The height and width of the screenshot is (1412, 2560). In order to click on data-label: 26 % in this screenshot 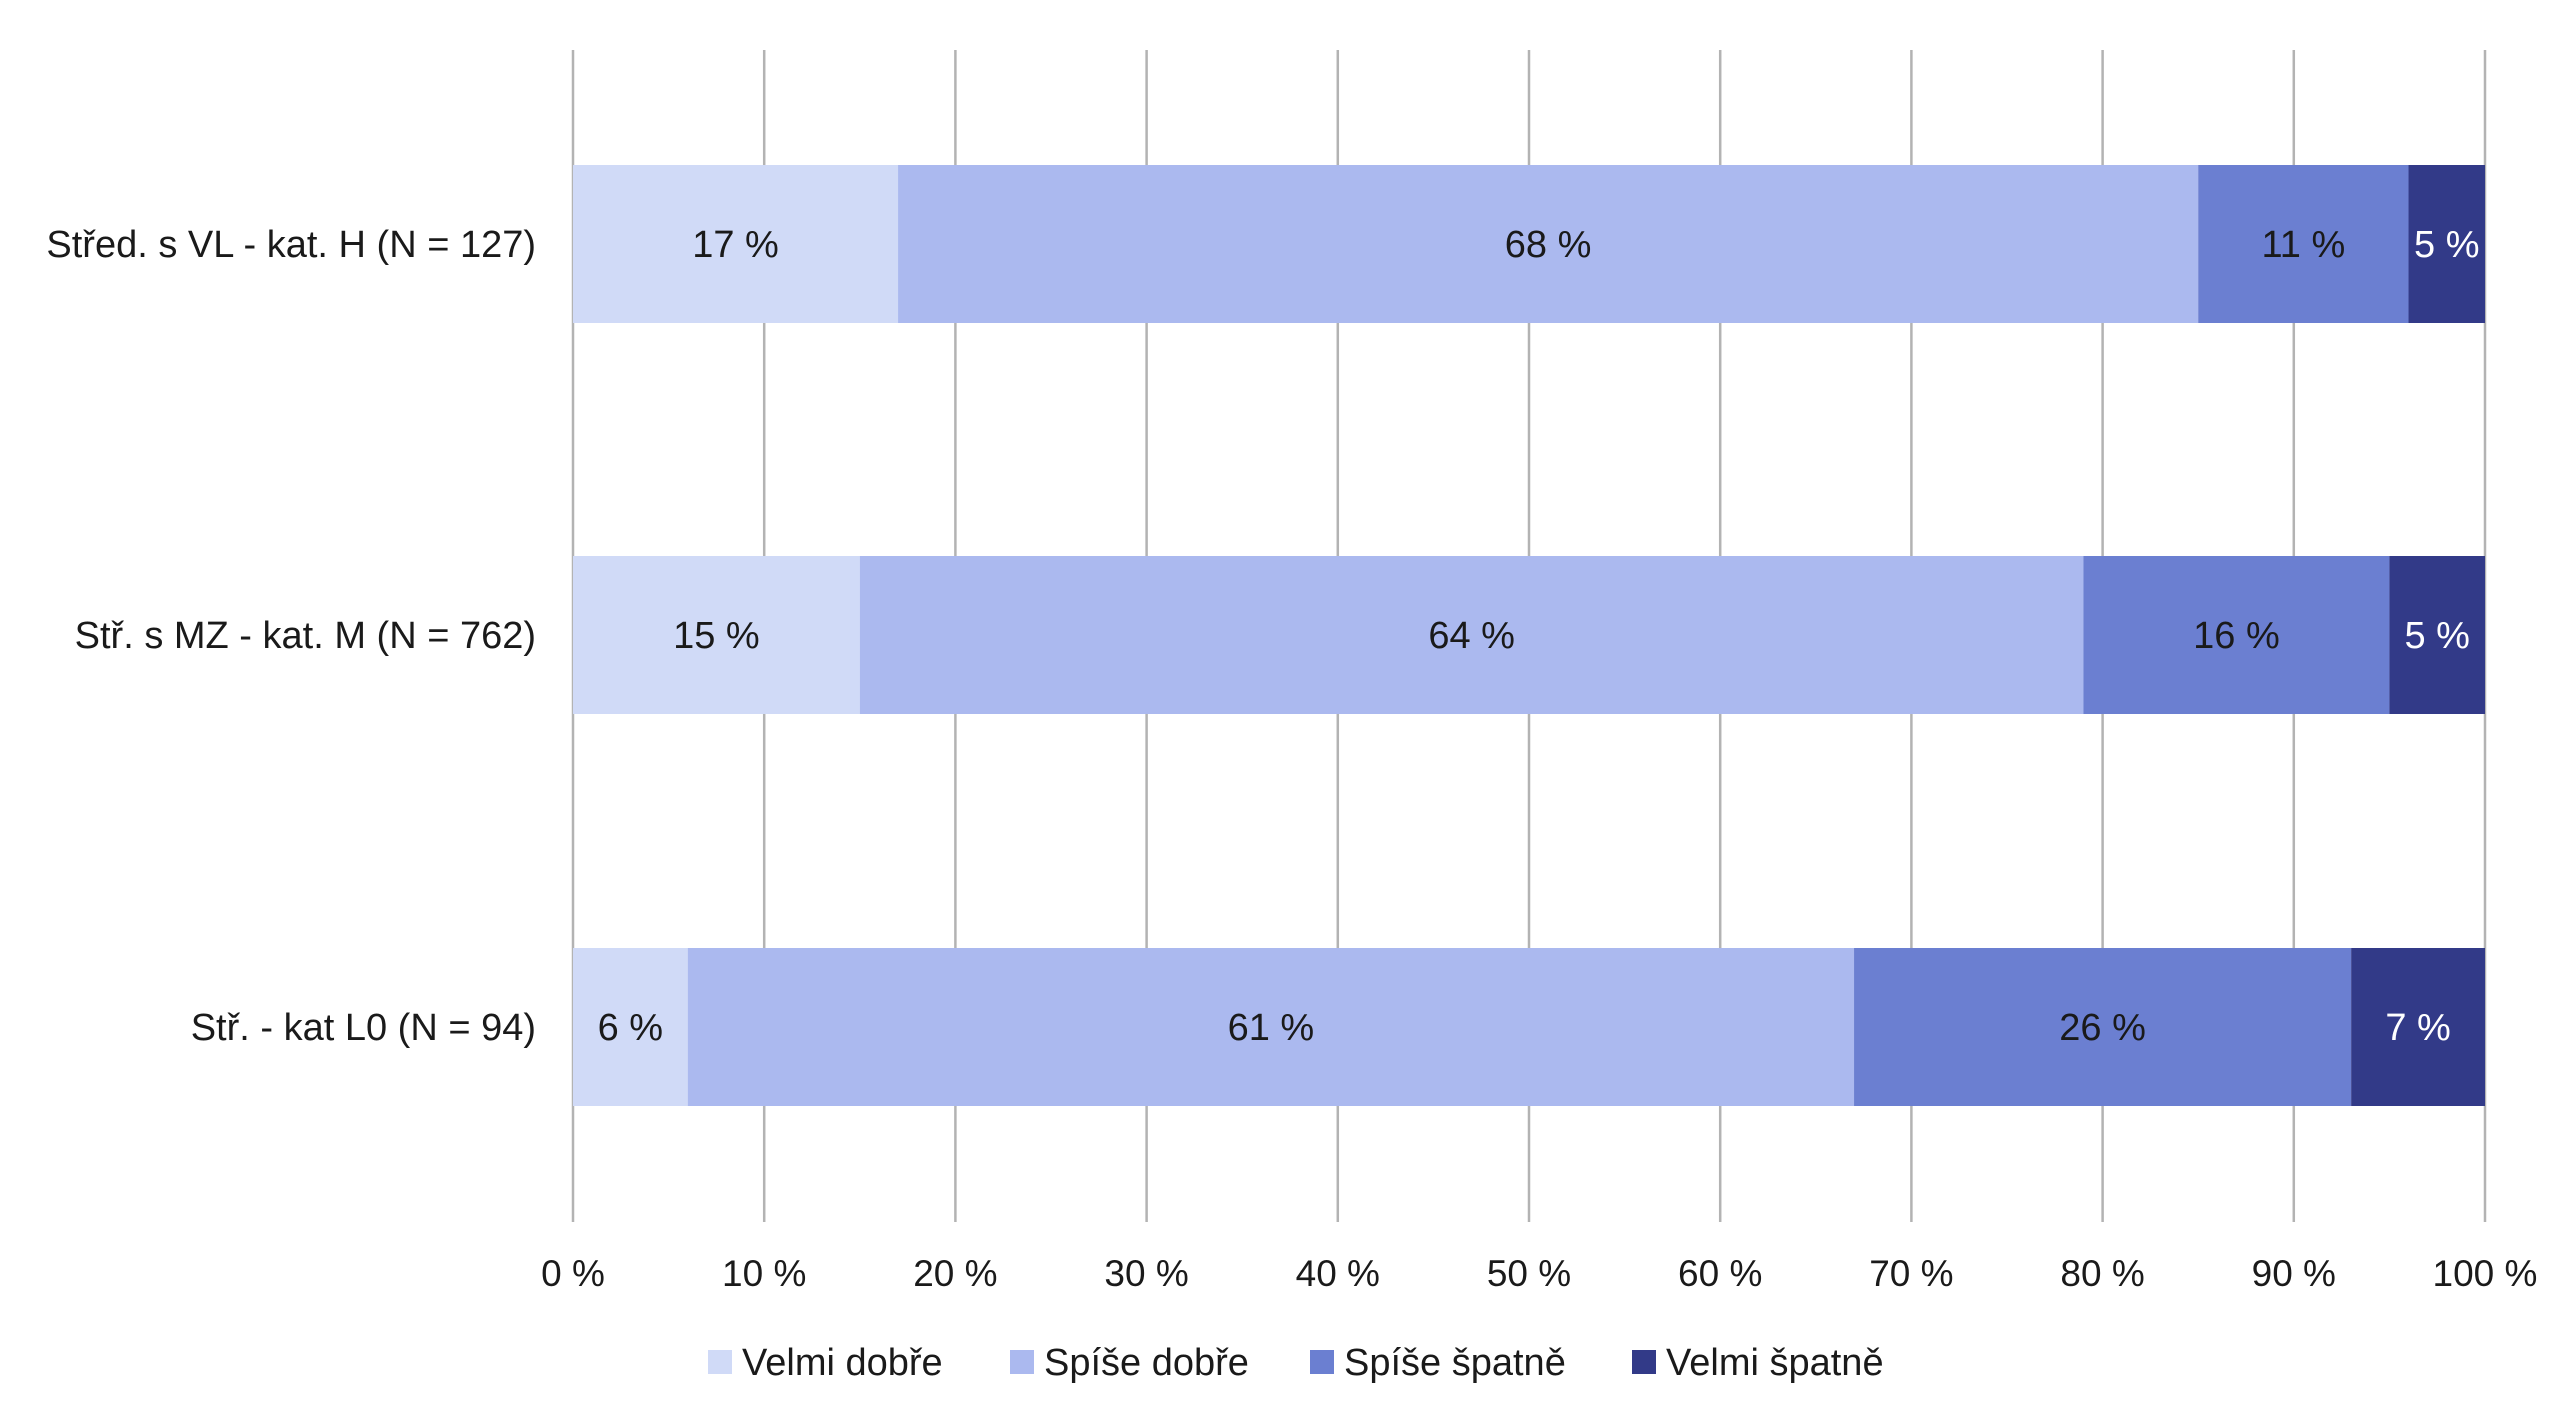, I will do `click(2102, 1028)`.